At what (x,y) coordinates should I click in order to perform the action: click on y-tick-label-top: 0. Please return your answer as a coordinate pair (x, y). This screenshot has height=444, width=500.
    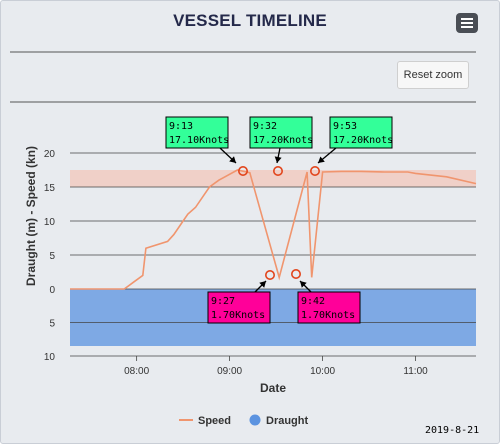
    Looking at the image, I should click on (52, 290).